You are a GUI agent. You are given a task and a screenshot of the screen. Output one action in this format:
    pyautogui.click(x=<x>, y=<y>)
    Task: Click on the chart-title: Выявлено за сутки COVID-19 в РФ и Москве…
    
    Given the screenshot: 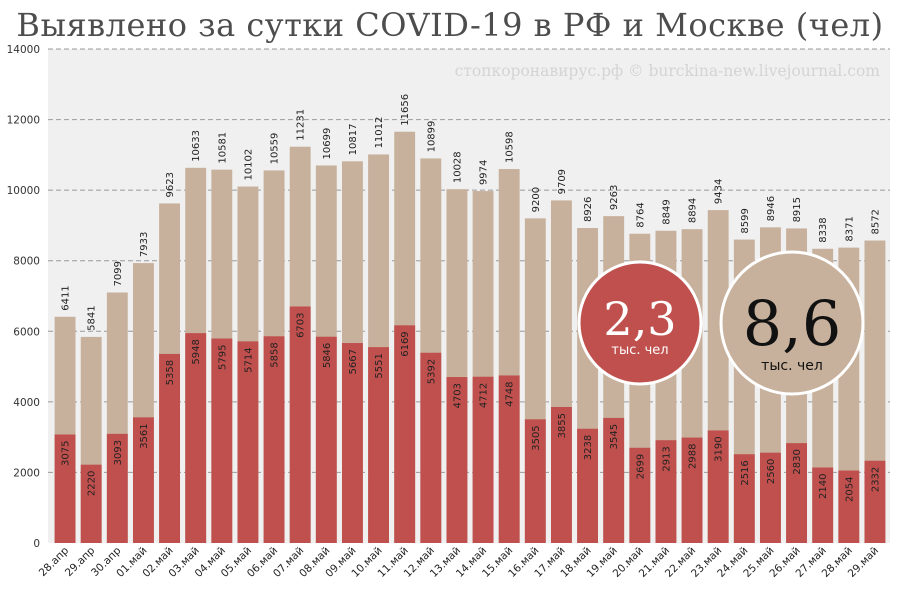 What is the action you would take?
    pyautogui.click(x=450, y=25)
    